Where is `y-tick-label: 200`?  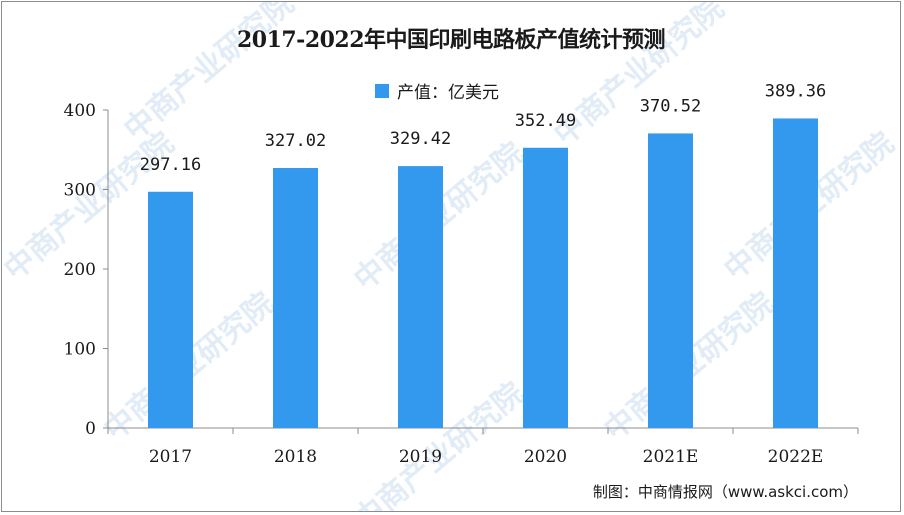
y-tick-label: 200 is located at coordinates (80, 270).